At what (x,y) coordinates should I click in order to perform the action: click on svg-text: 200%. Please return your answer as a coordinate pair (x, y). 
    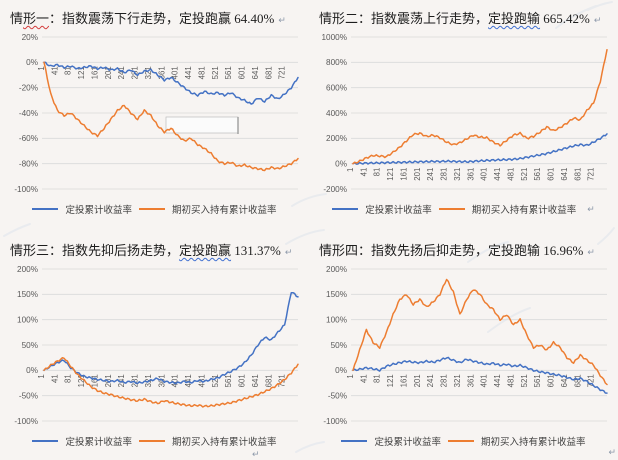
    Looking at the image, I should click on (27, 269).